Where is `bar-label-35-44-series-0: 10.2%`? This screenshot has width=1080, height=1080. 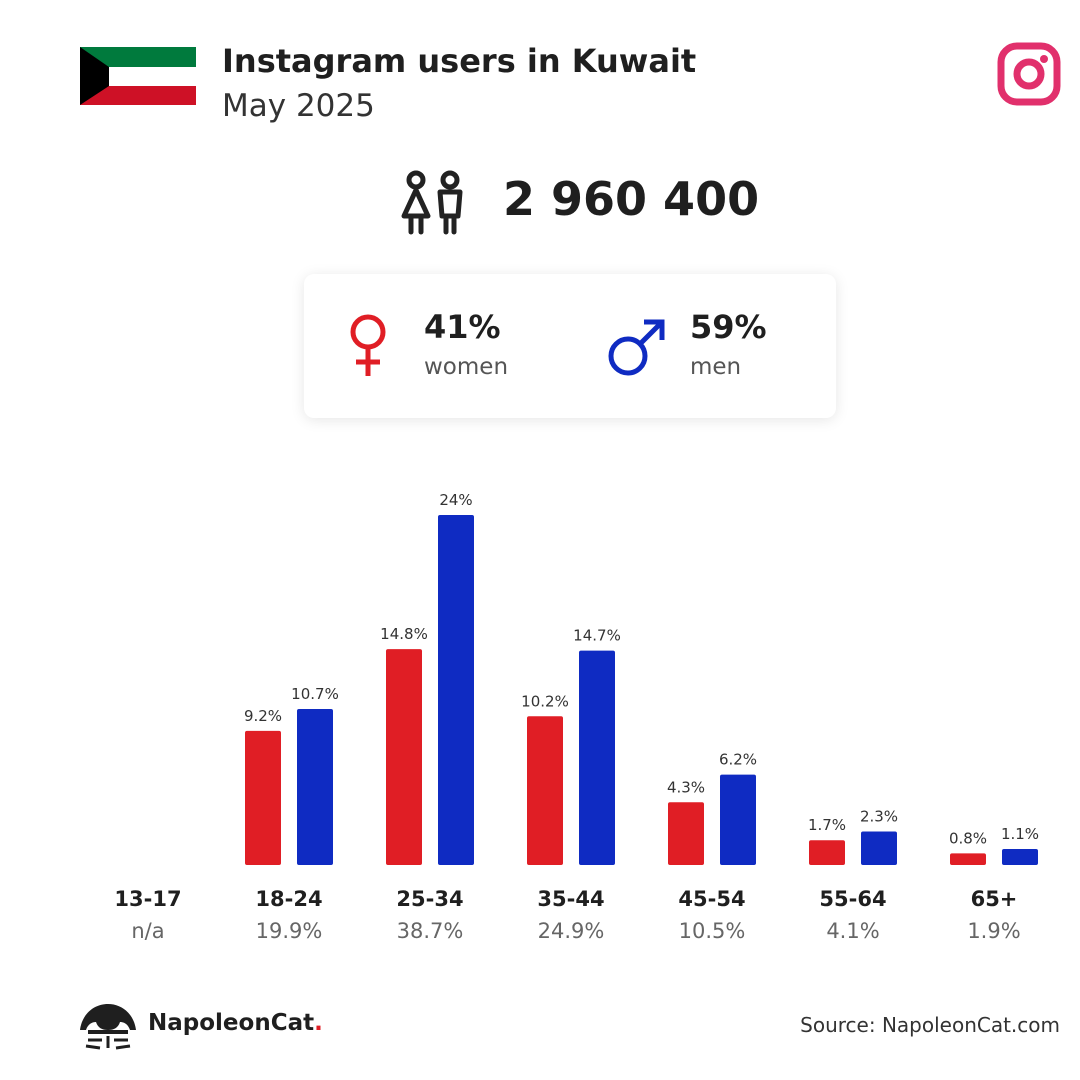
bar-label-35-44-series-0: 10.2% is located at coordinates (545, 701).